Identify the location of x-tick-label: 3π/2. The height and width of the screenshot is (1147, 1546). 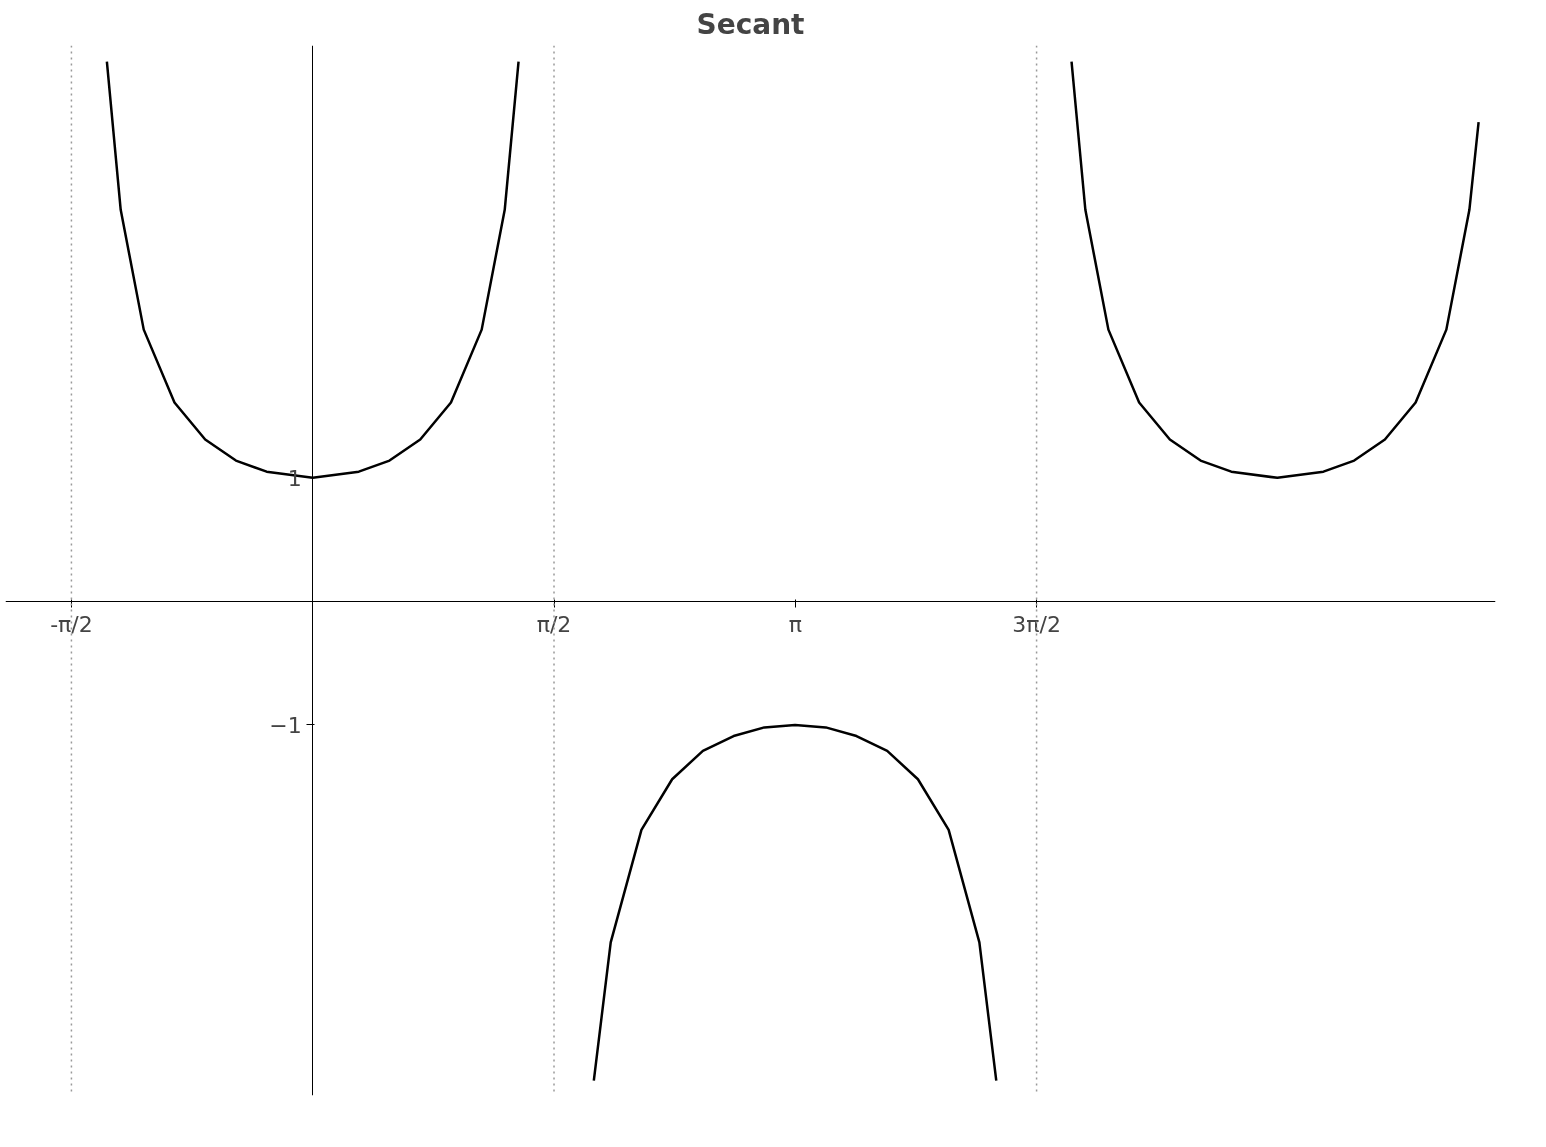
(1036, 625).